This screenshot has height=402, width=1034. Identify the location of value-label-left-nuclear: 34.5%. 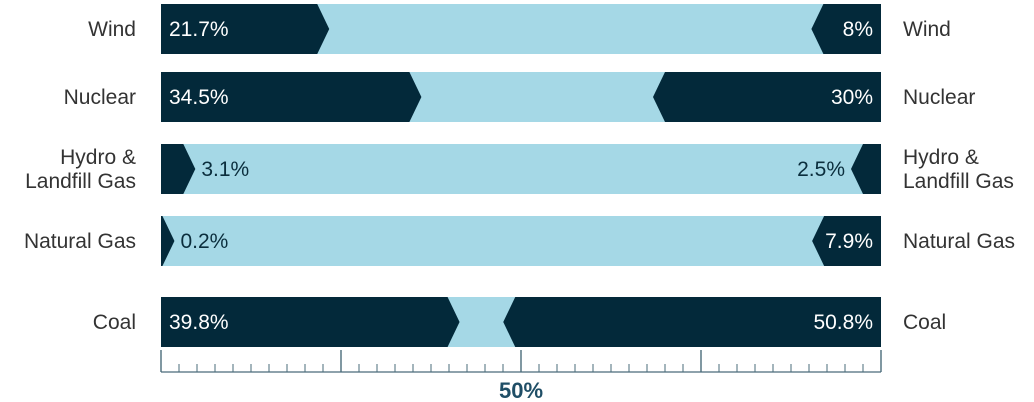
(199, 97).